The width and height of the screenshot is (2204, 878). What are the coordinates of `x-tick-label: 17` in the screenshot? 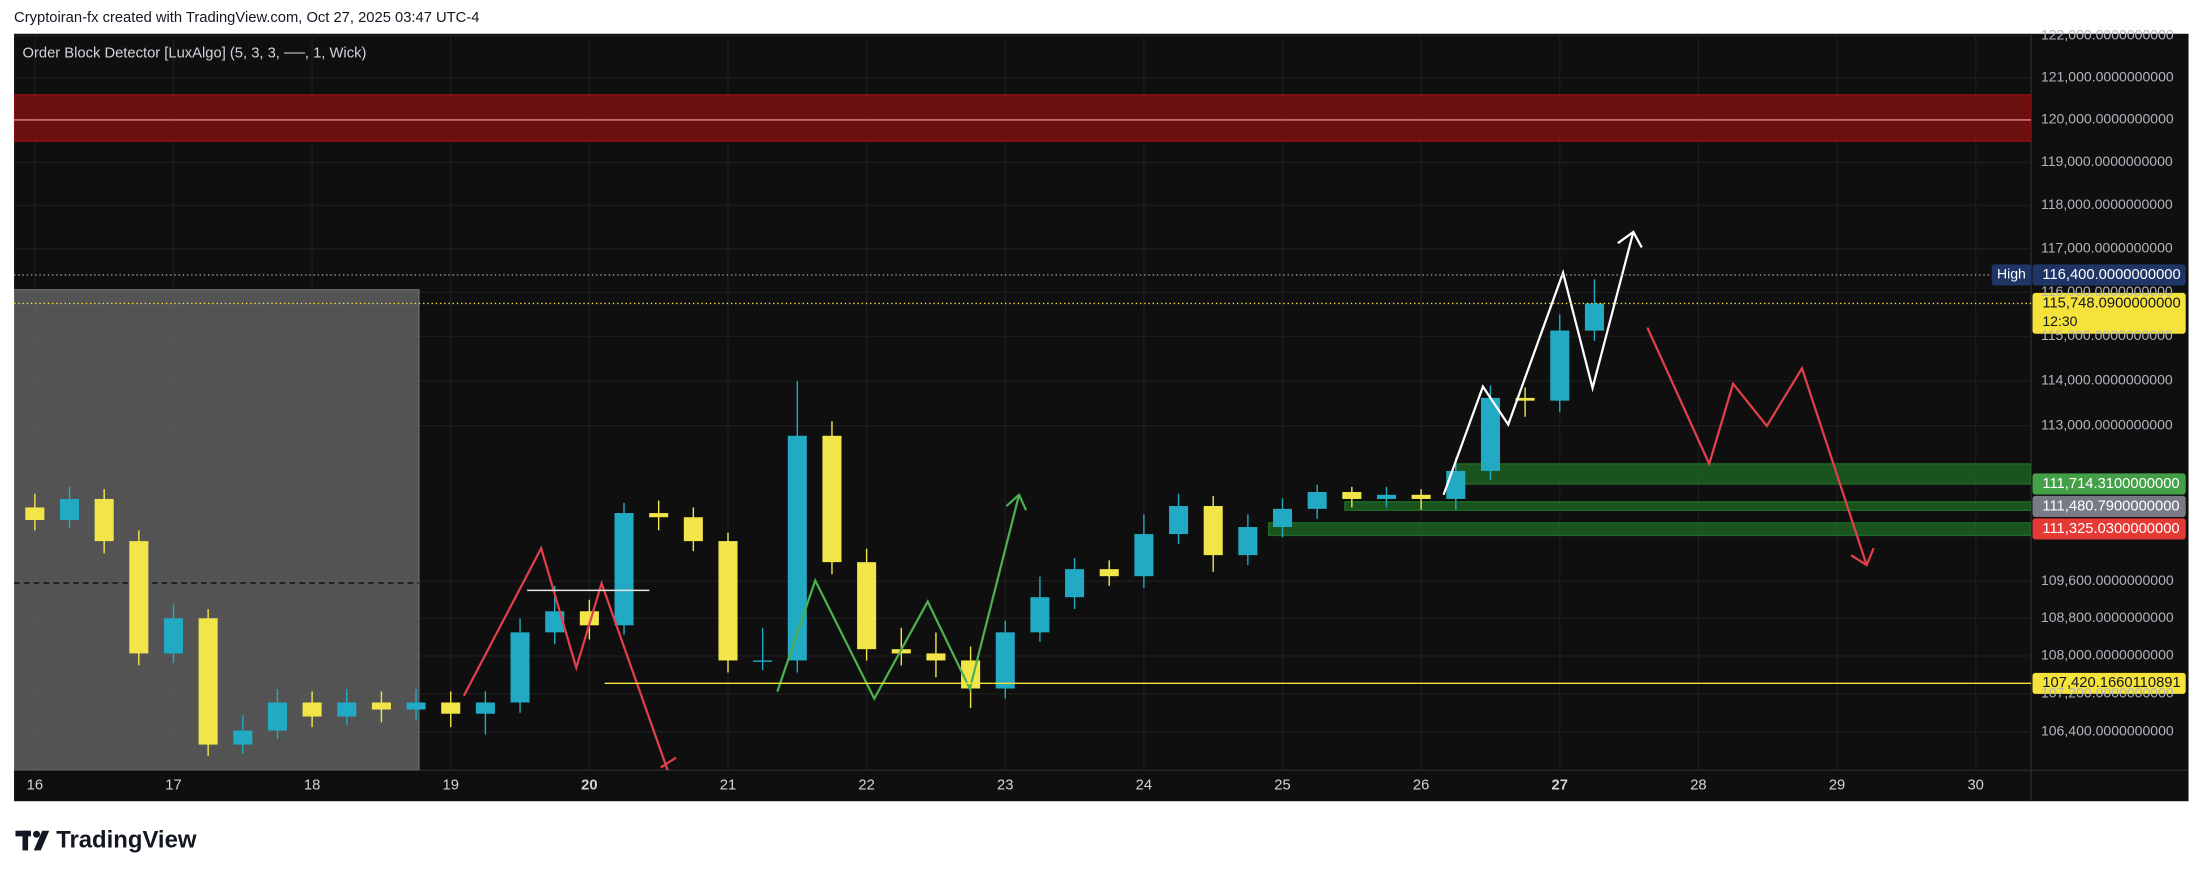 It's located at (173, 786).